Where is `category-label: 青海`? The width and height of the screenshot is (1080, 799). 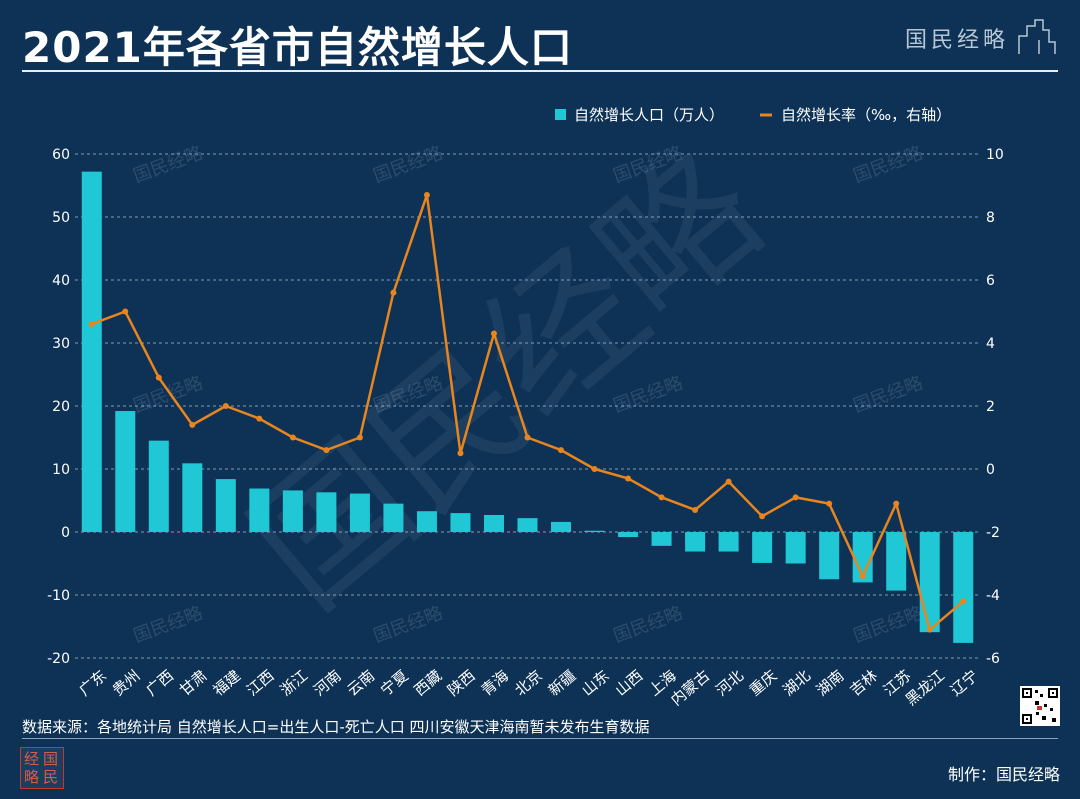
category-label: 青海 is located at coordinates (495, 682).